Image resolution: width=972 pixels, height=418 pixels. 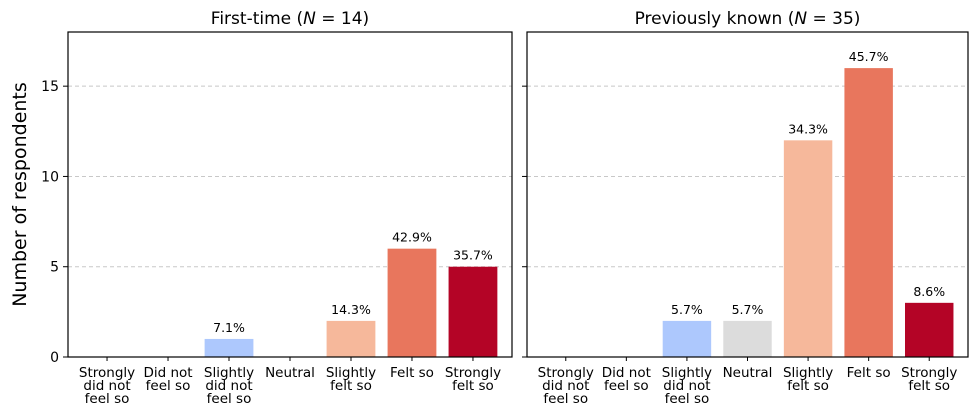 What do you see at coordinates (351, 309) in the screenshot?
I see `bar-data-label: 14.3%` at bounding box center [351, 309].